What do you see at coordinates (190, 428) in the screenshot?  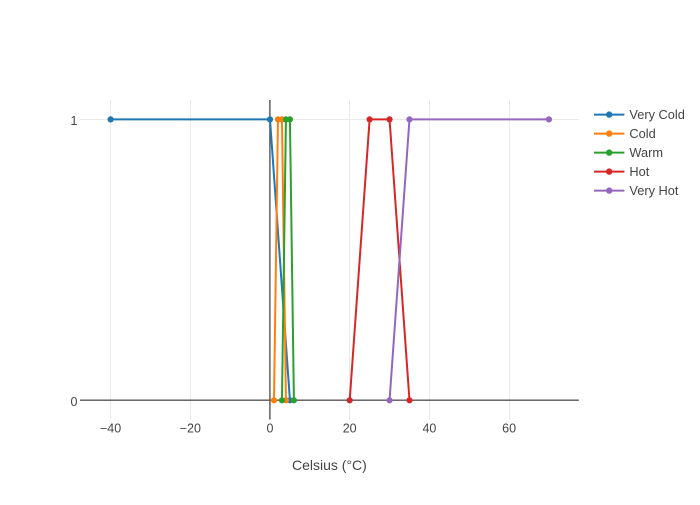 I see `svg-text: −20` at bounding box center [190, 428].